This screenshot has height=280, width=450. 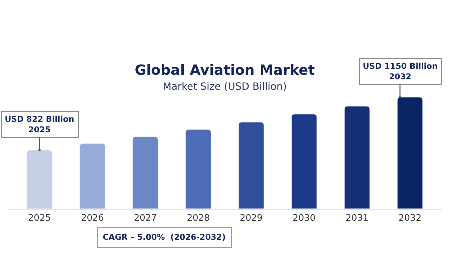 What do you see at coordinates (304, 219) in the screenshot?
I see `x-tick-label: 2030` at bounding box center [304, 219].